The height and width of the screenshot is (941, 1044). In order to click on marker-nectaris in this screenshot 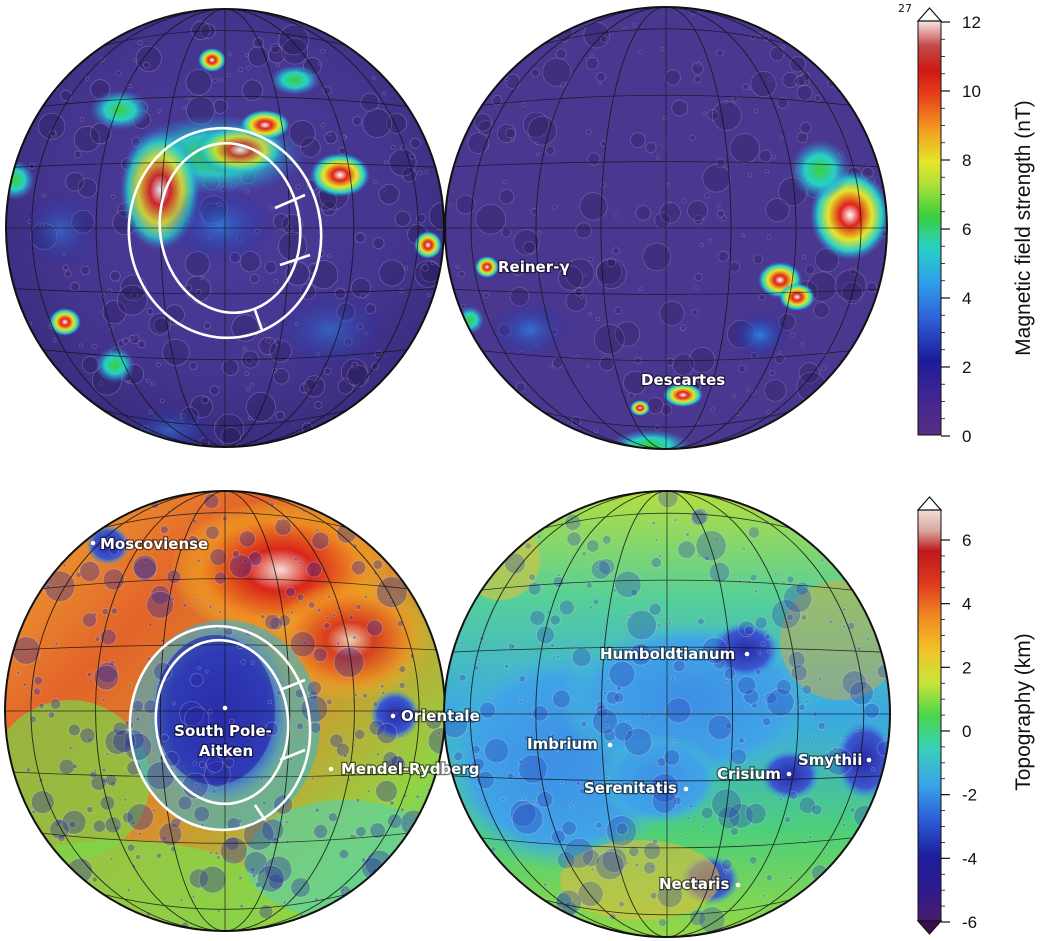, I will do `click(738, 885)`.